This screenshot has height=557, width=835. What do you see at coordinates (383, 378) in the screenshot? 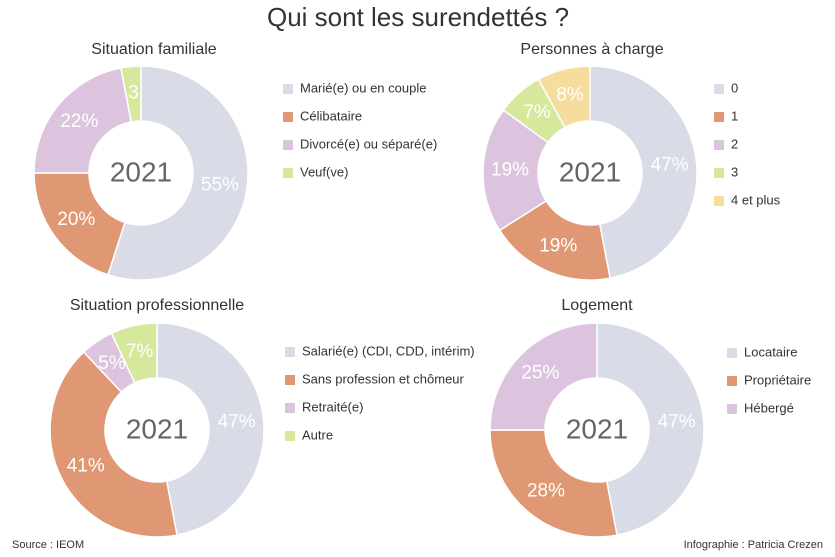
I see `legend-label: Sans profession et chômeur` at bounding box center [383, 378].